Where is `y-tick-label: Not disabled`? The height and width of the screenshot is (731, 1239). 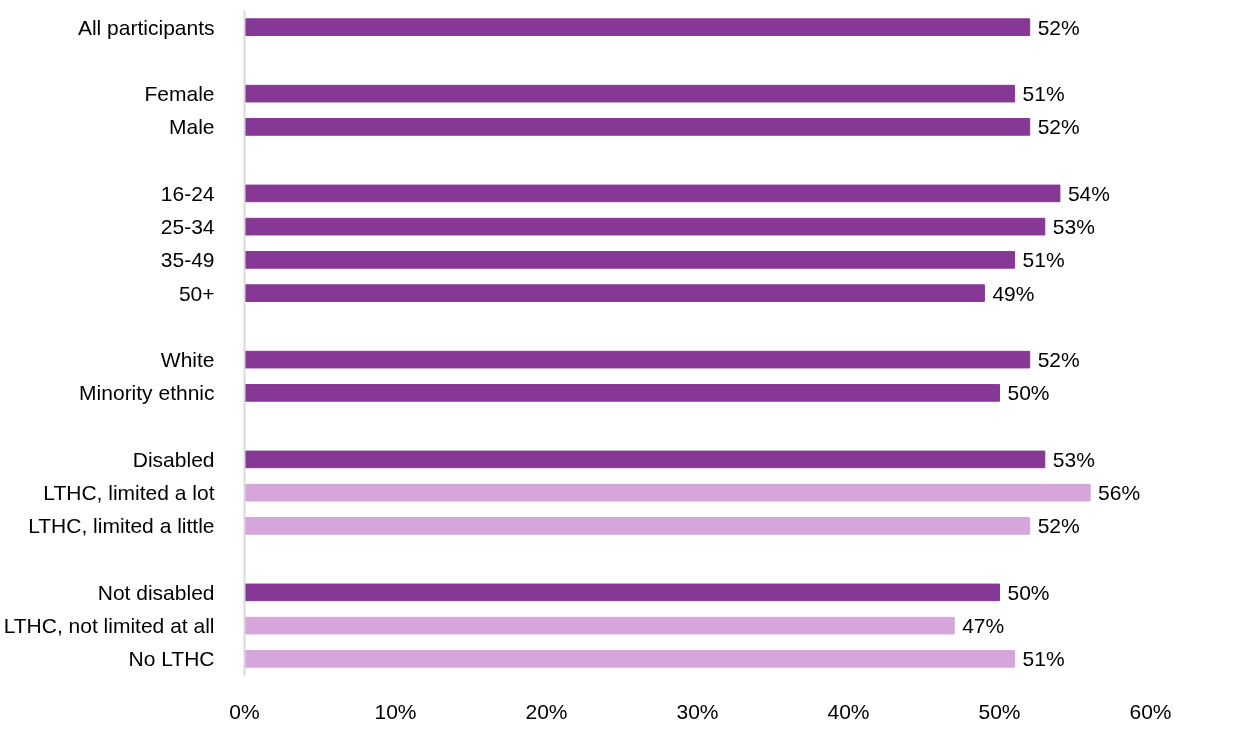 y-tick-label: Not disabled is located at coordinates (156, 592).